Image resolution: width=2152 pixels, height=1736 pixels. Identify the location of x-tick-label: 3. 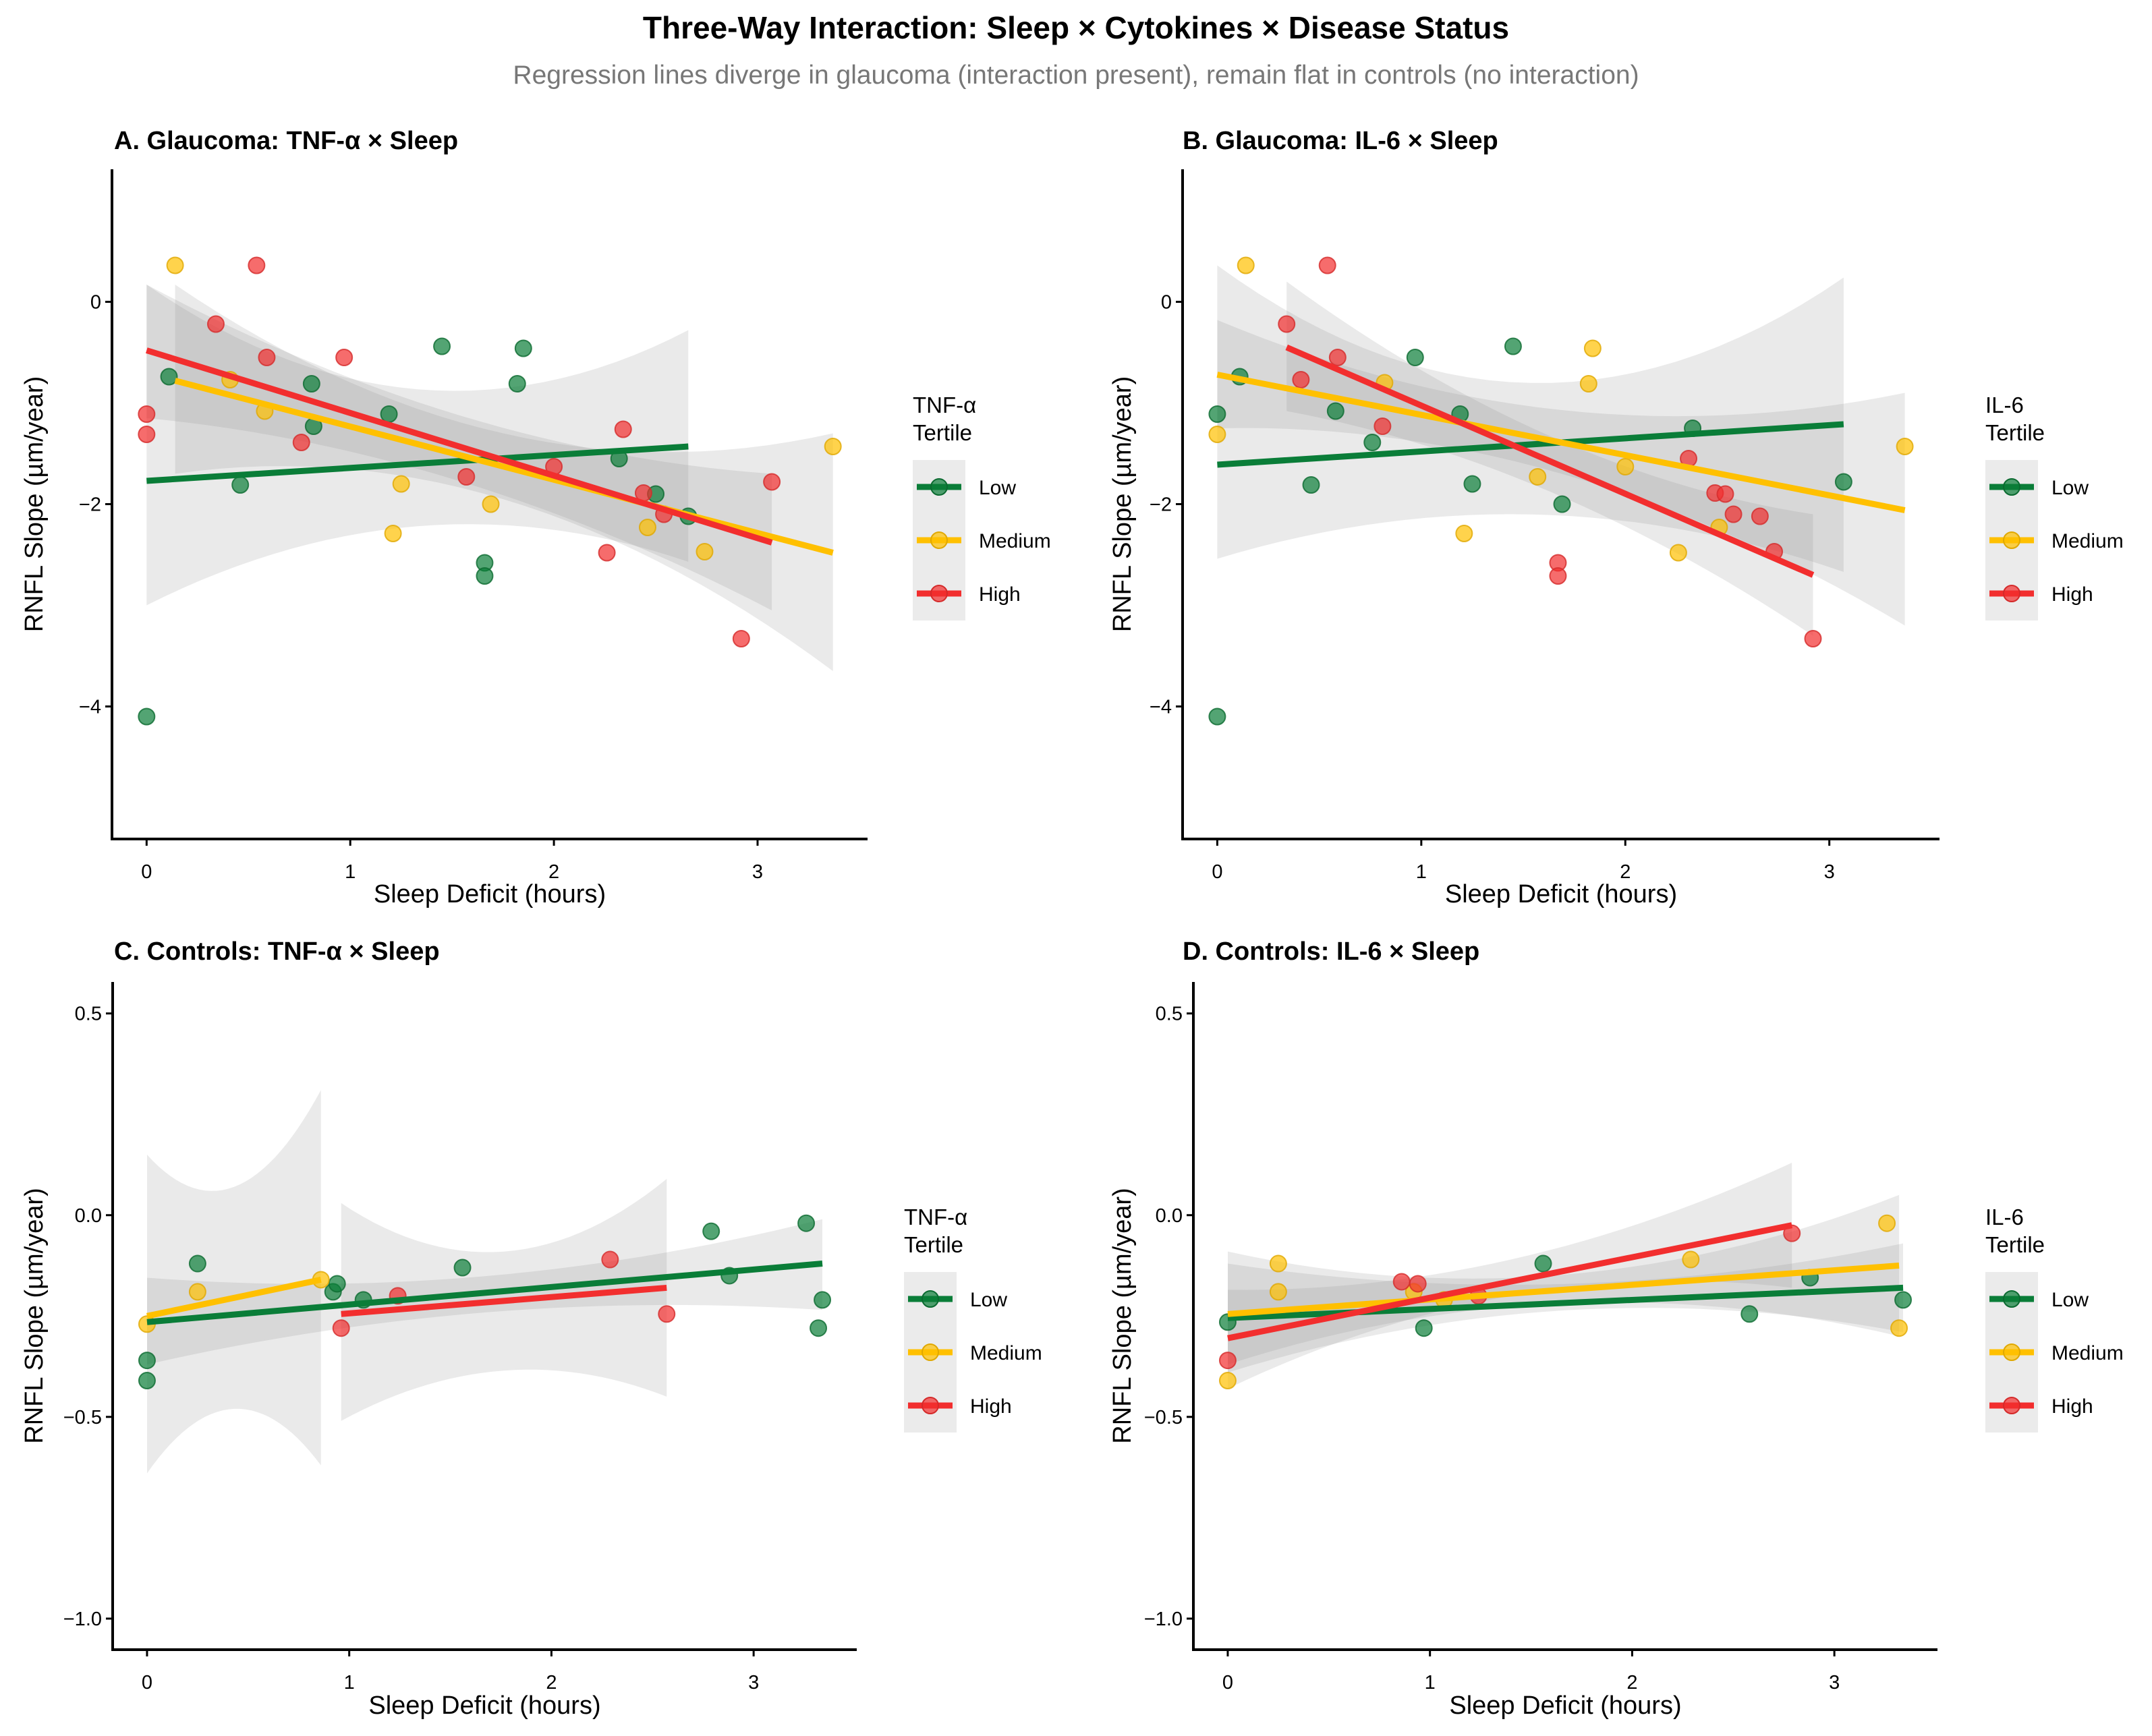
(753, 1683).